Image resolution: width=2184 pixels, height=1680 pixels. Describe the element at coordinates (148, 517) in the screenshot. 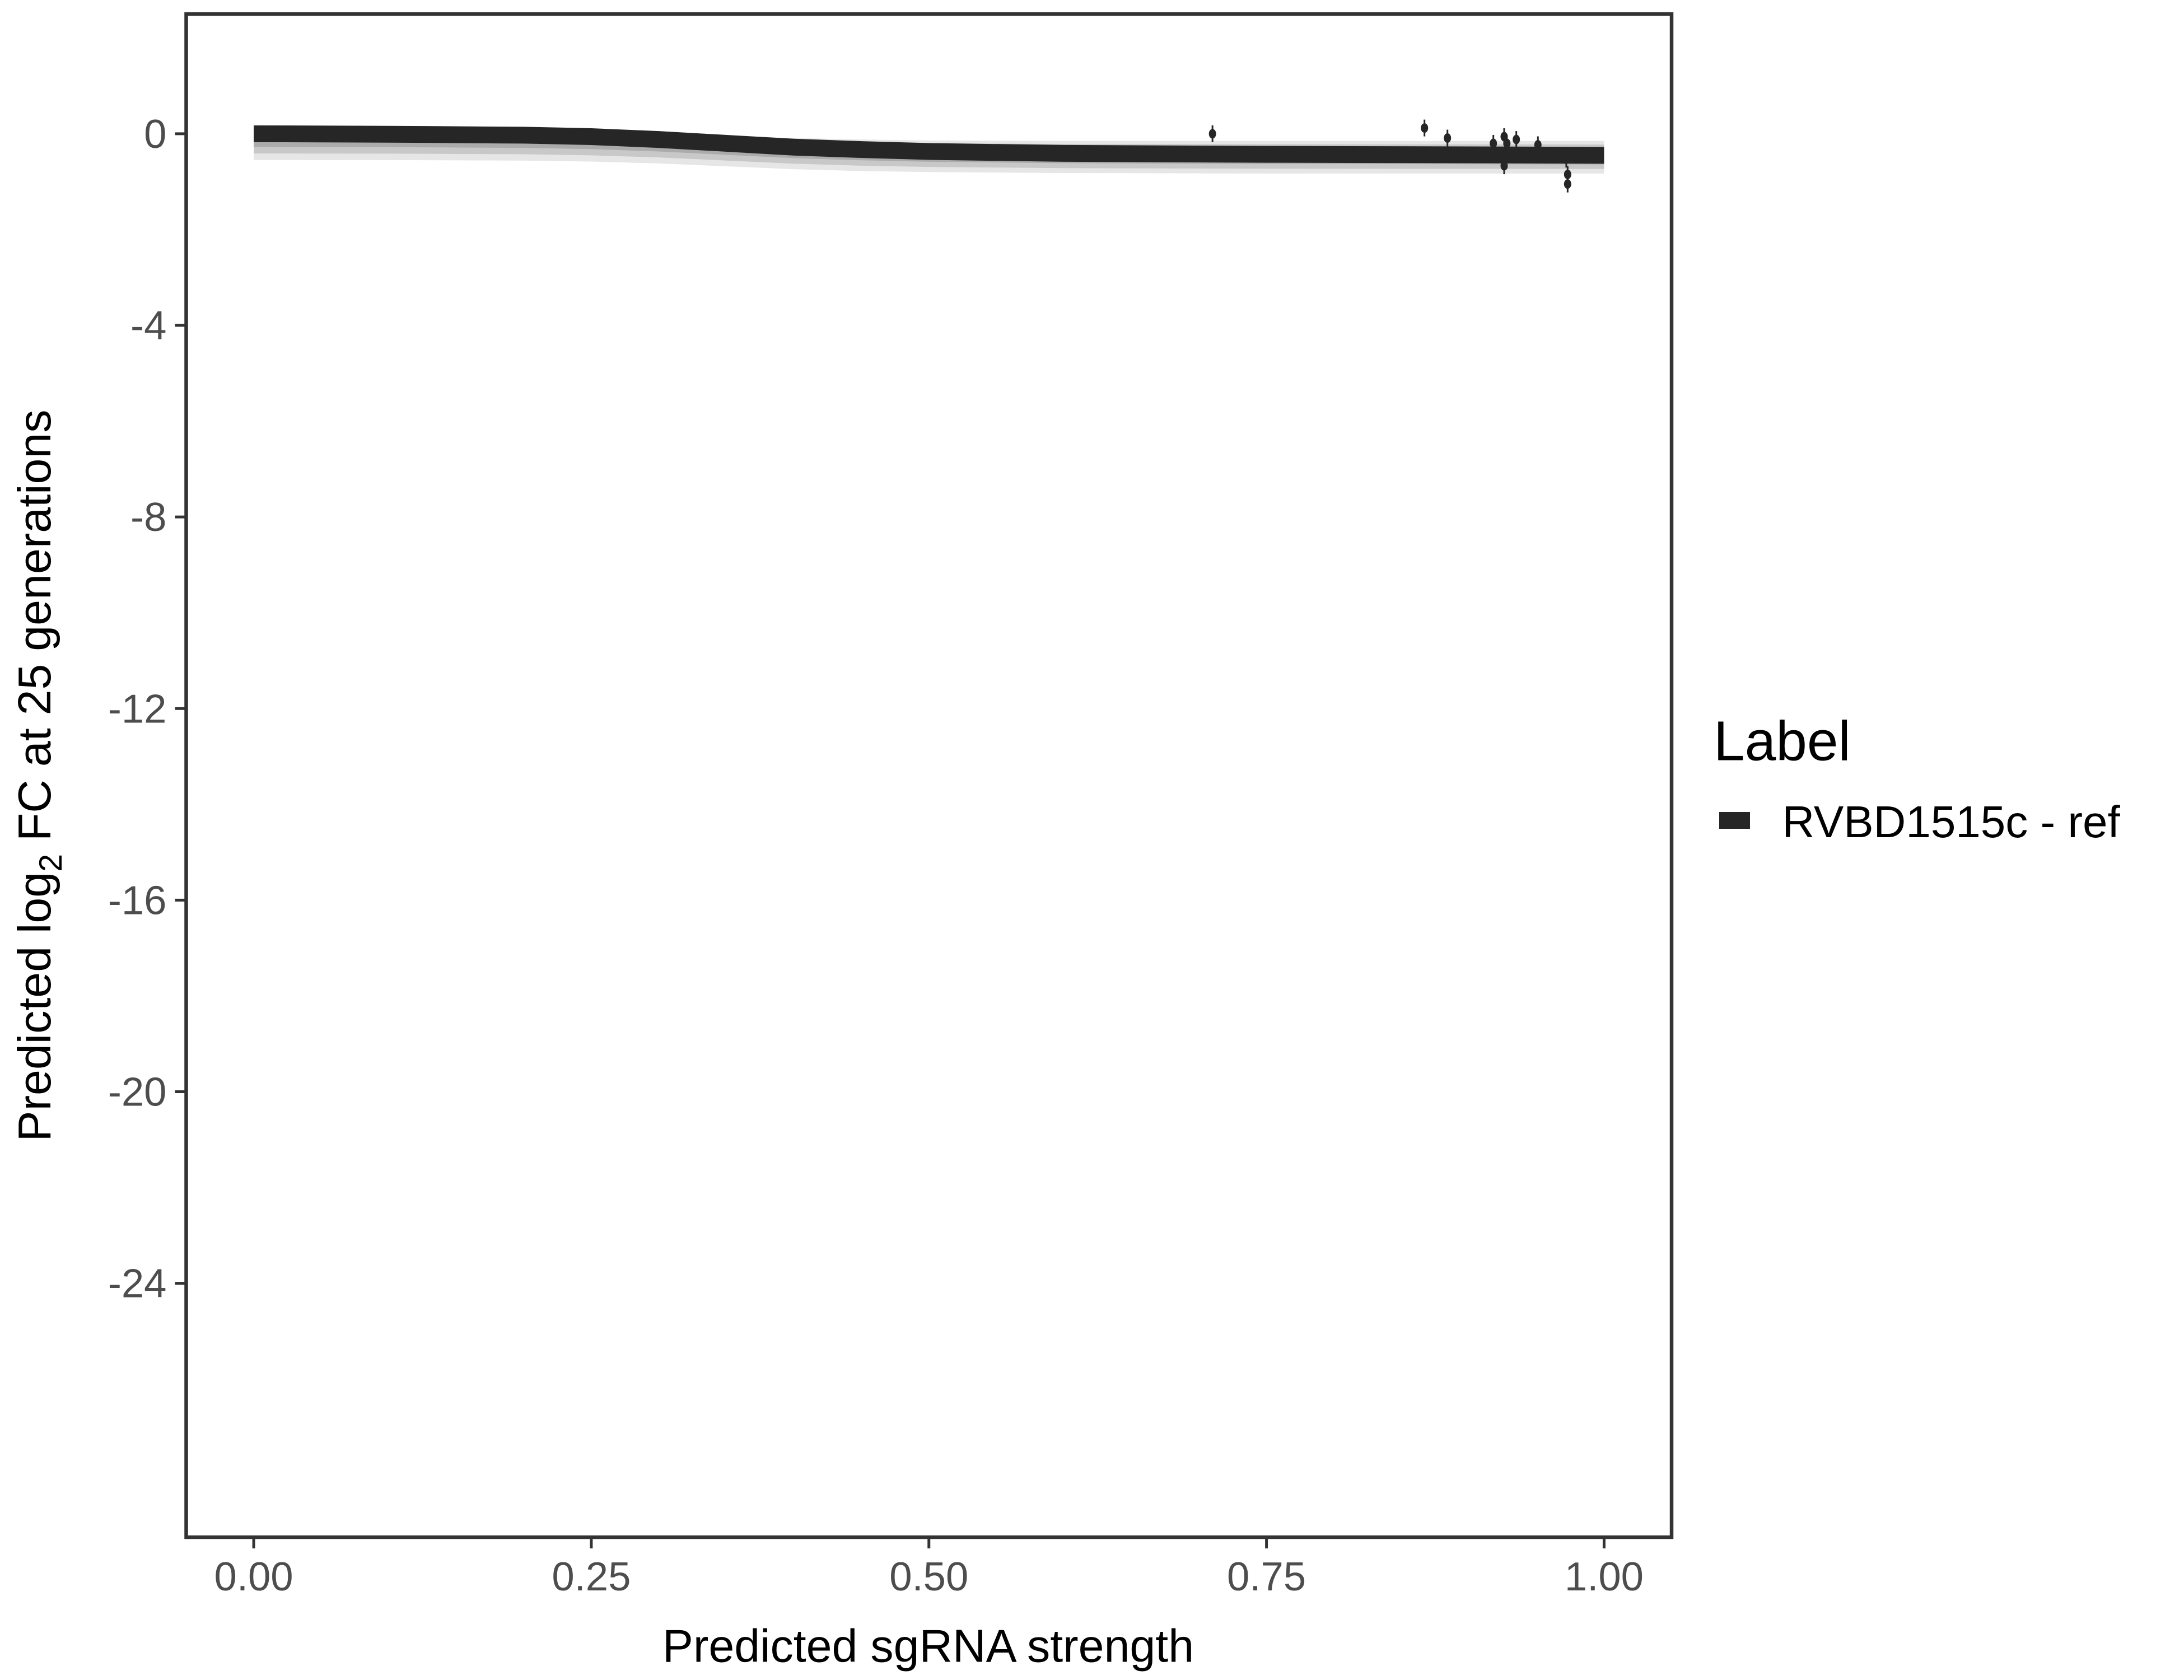

I see `y-tick-label: -8` at that location.